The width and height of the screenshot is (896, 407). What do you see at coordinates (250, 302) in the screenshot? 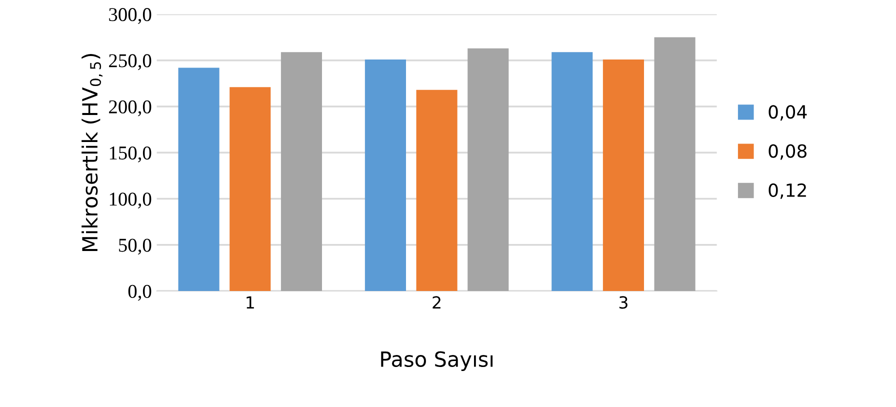
I see `x-tick-label: 1` at bounding box center [250, 302].